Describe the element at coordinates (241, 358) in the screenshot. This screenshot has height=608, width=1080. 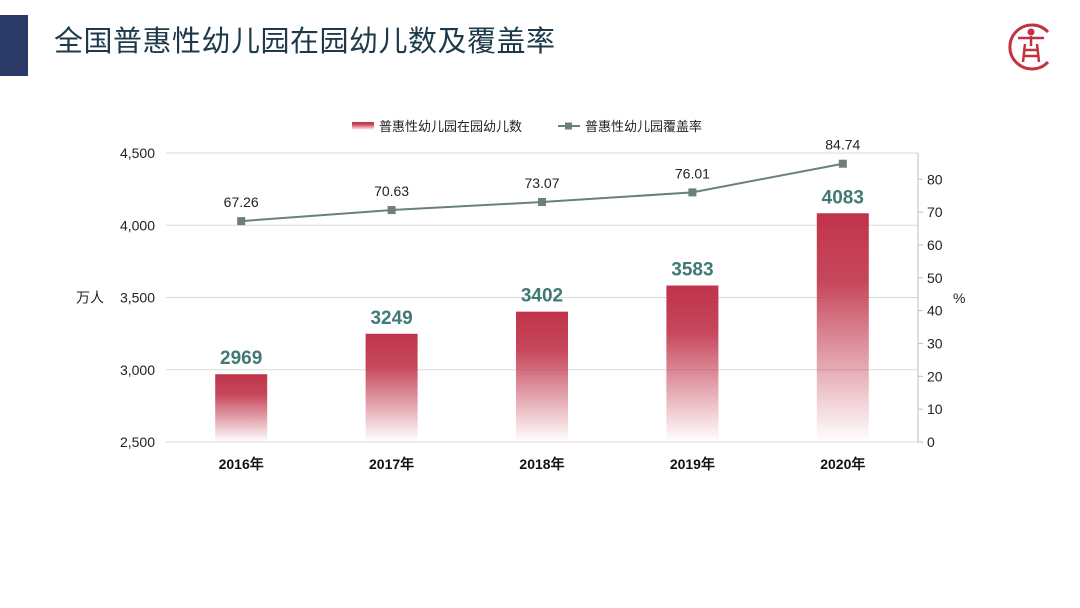
I see `bar-data-label: 2969` at that location.